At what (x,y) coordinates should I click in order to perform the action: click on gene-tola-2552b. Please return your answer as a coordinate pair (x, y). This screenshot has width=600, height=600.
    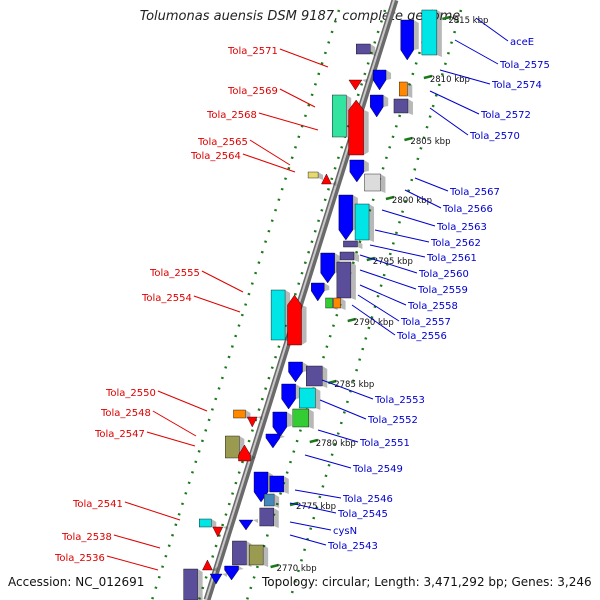
    Looking at the image, I should click on (310, 398).